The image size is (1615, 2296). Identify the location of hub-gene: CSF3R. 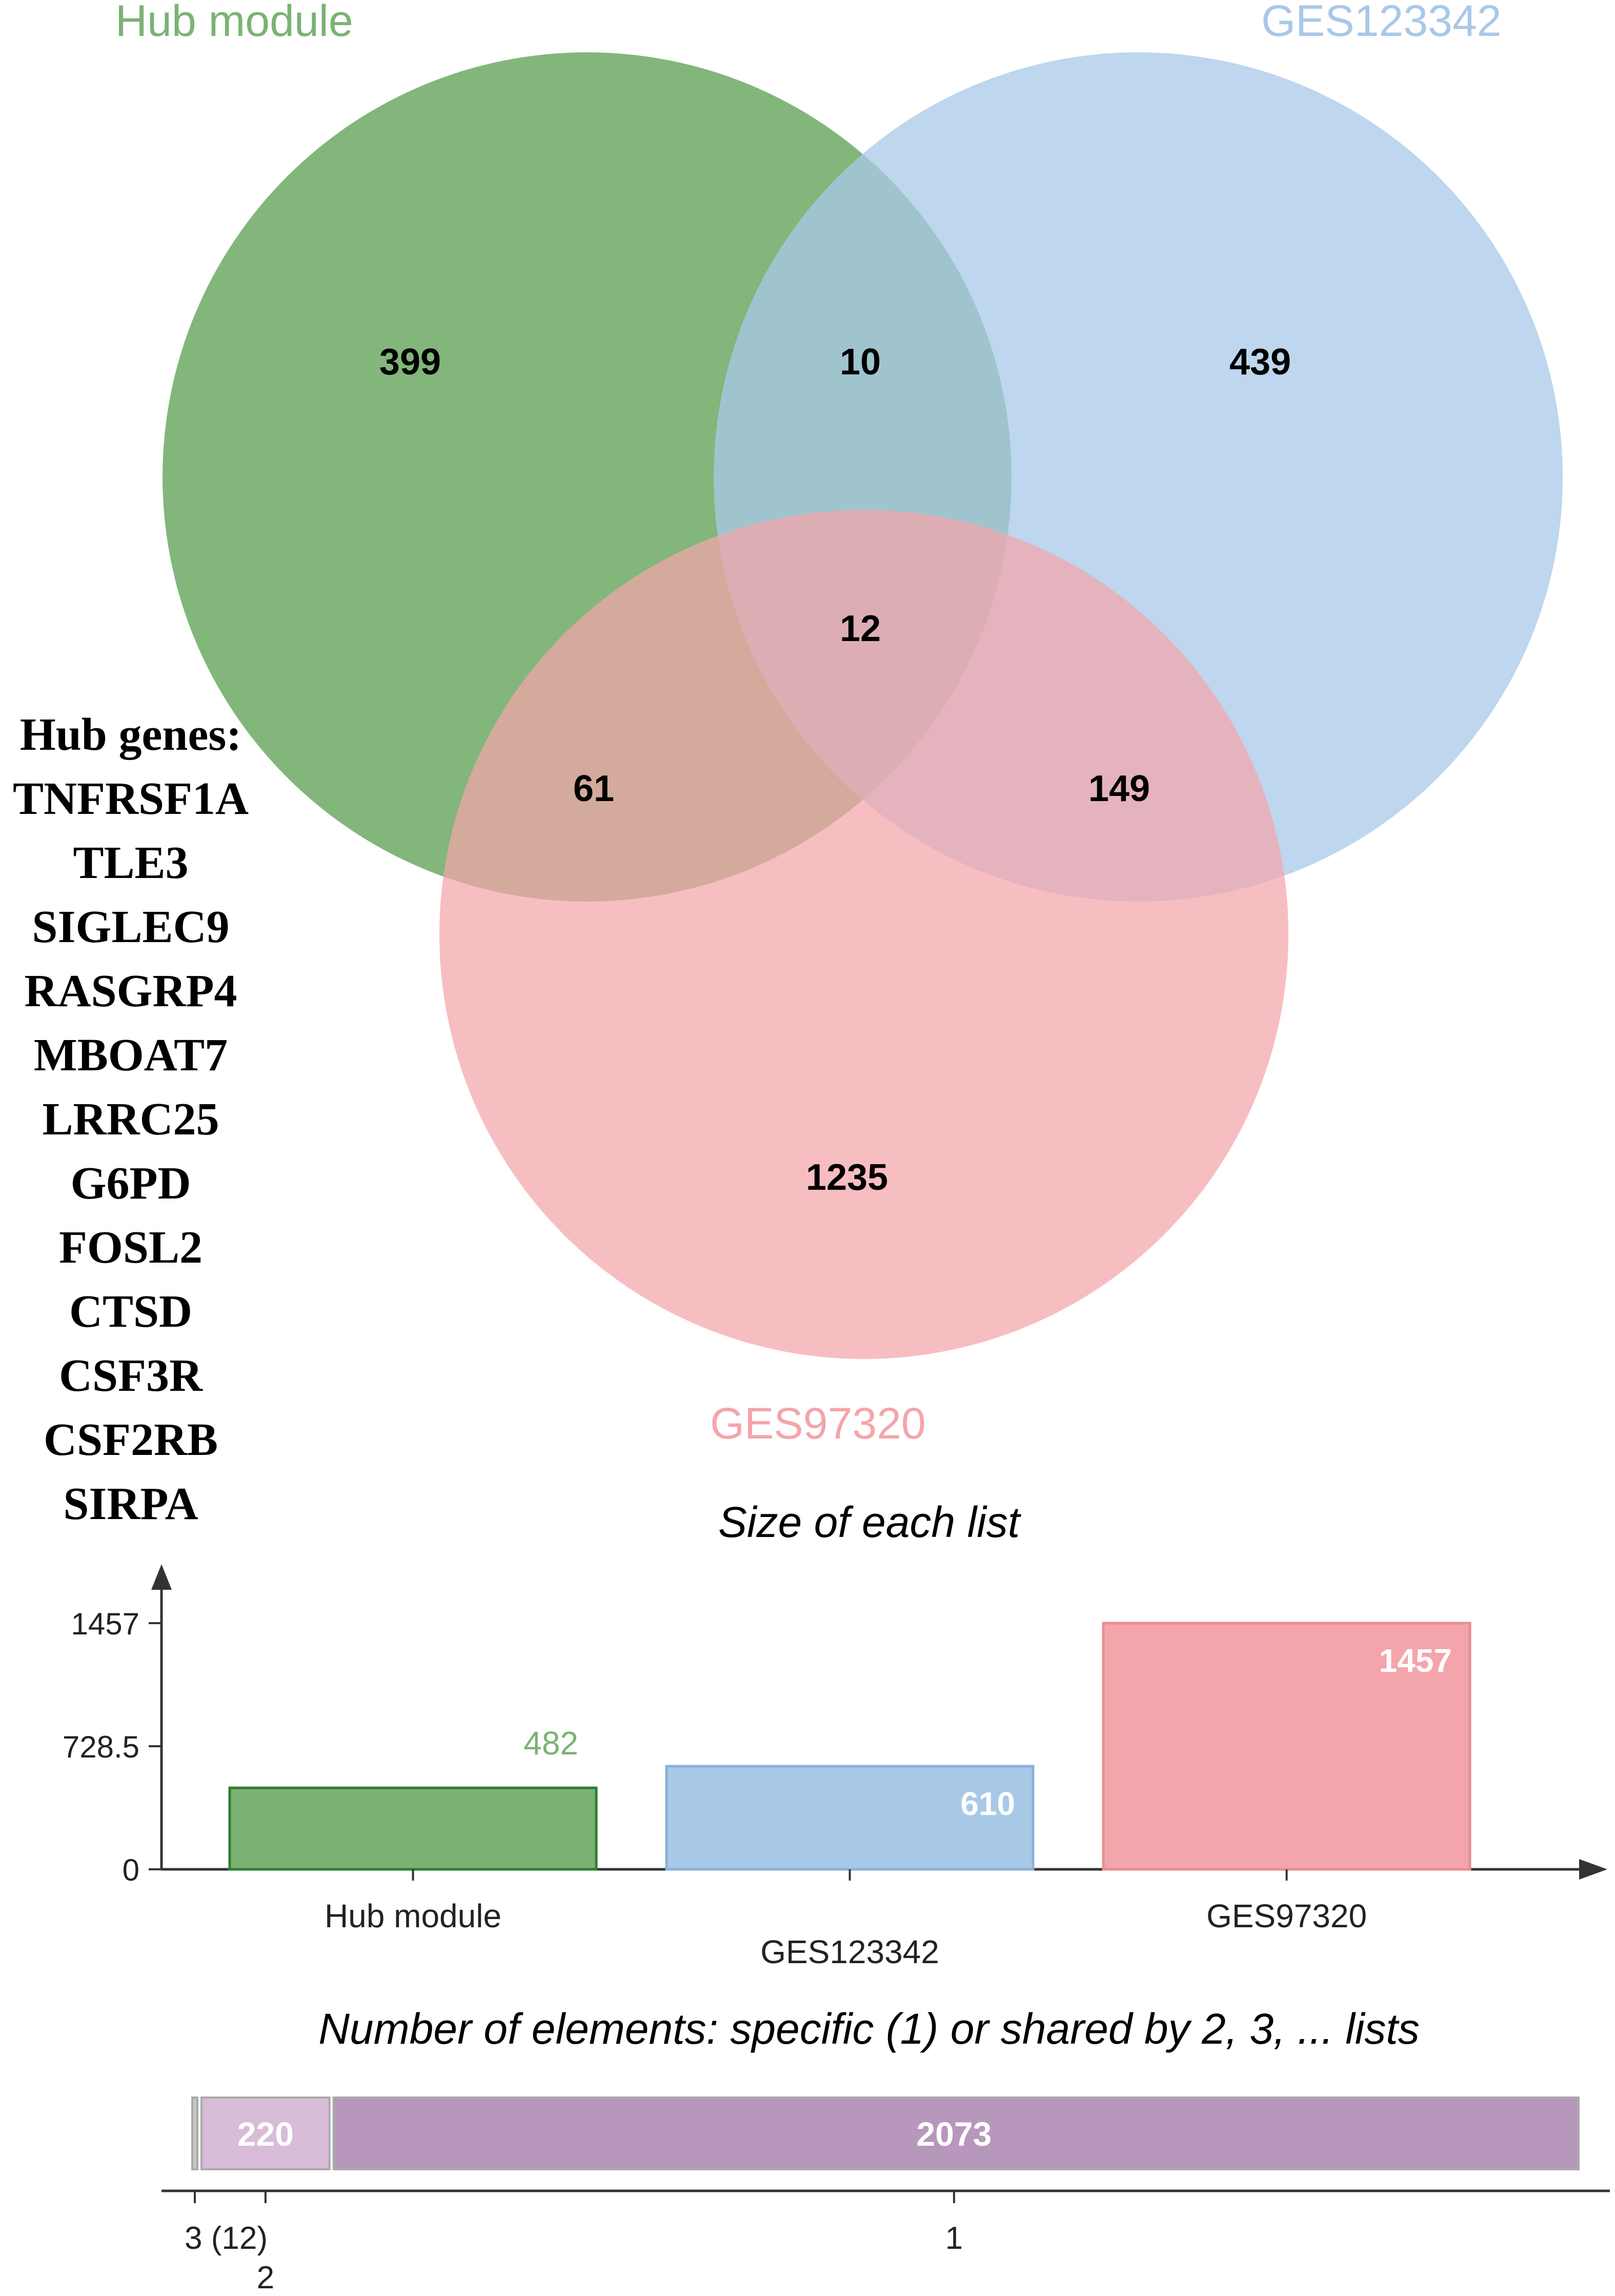
(131, 1375).